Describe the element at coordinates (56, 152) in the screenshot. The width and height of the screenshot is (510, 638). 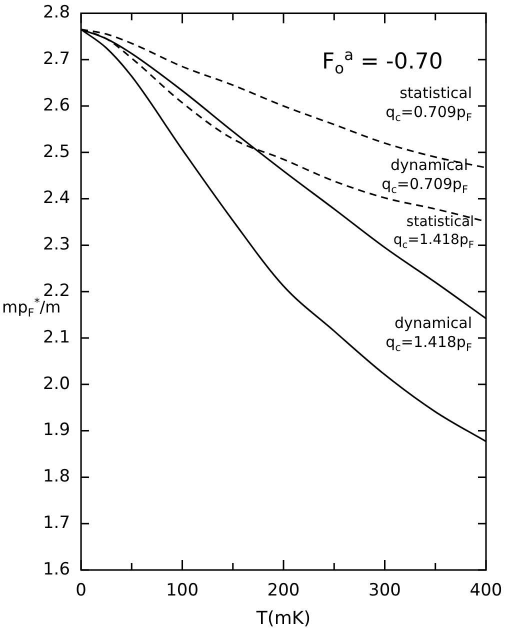
I see `y-tick-label: 2.5` at that location.